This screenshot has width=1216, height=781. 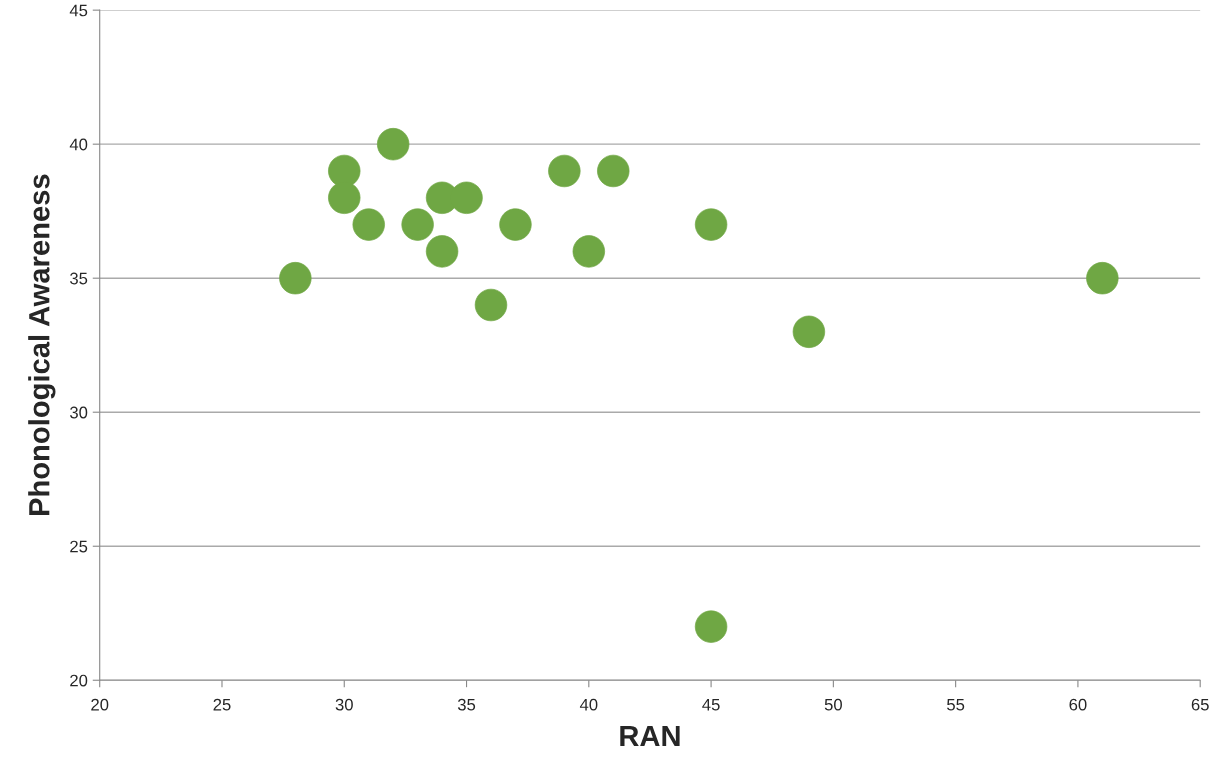 What do you see at coordinates (100, 704) in the screenshot?
I see `x-tick-label: 20` at bounding box center [100, 704].